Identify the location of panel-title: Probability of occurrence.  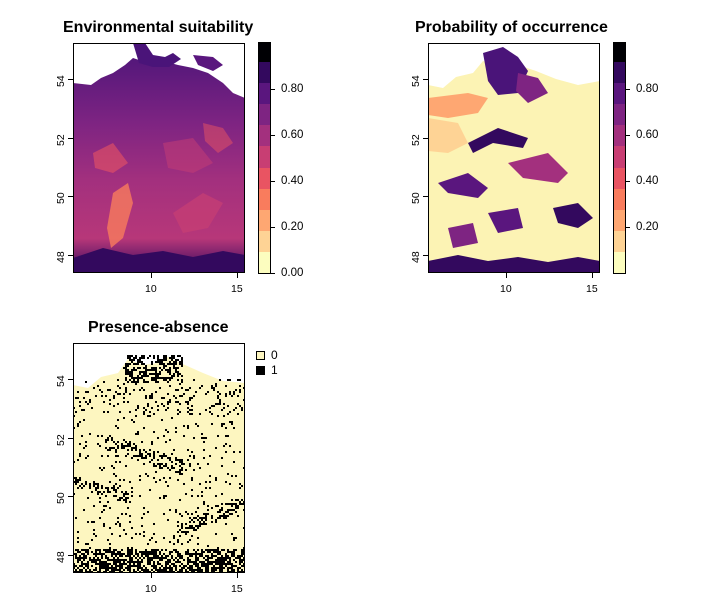
(511, 27).